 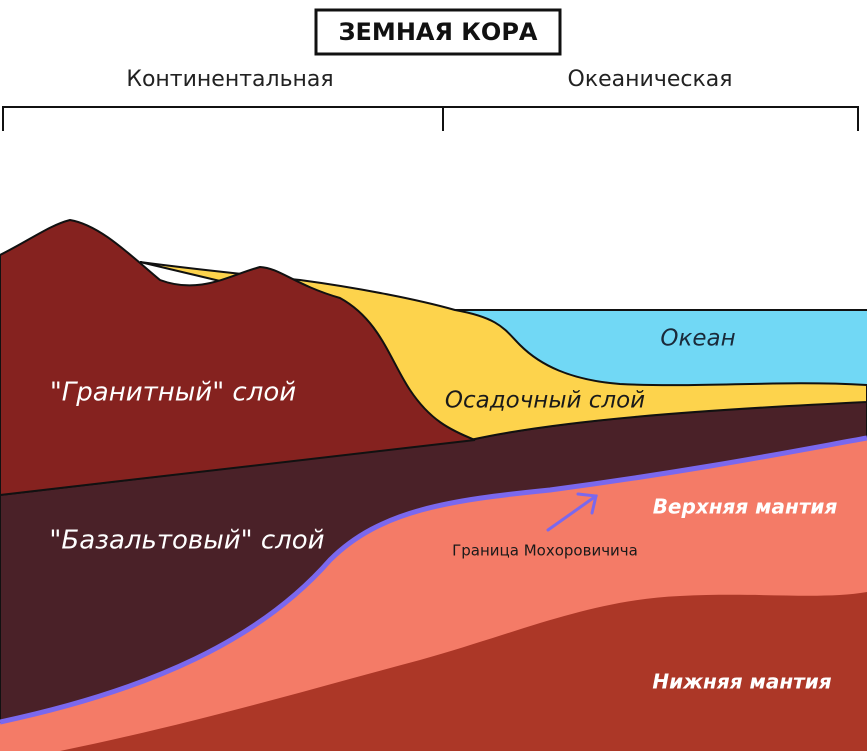 I want to click on layer-label: Нижняя мантия, so click(x=741, y=682).